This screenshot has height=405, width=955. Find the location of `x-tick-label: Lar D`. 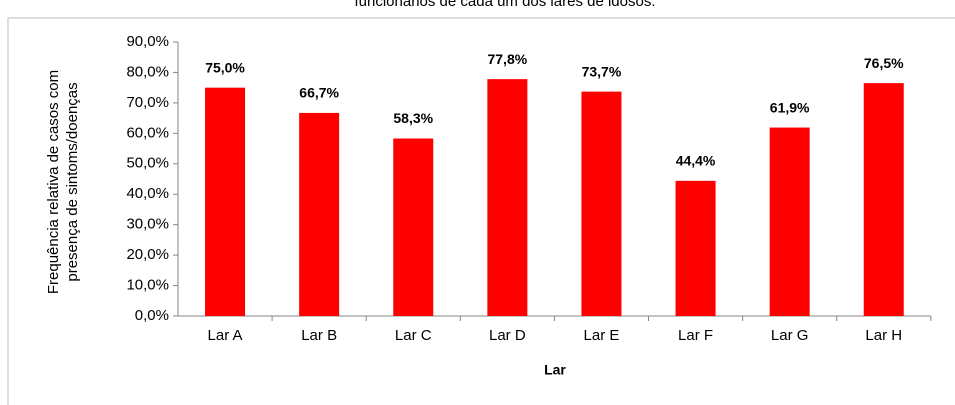

x-tick-label: Lar D is located at coordinates (507, 335).